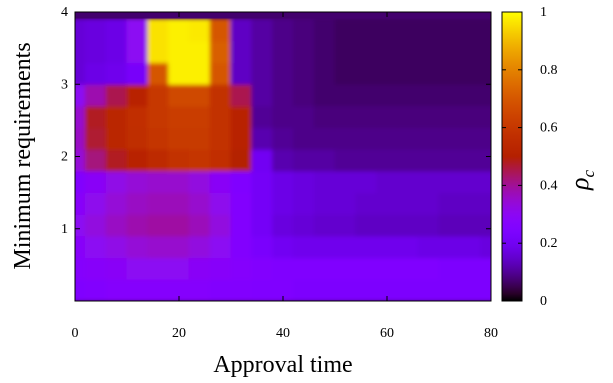 The image size is (613, 383). What do you see at coordinates (179, 333) in the screenshot?
I see `x-tick-label: 20` at bounding box center [179, 333].